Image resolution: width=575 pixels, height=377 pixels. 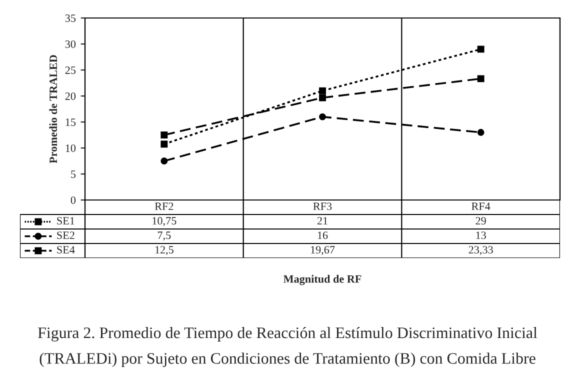 What do you see at coordinates (322, 220) in the screenshot?
I see `data-label: 21` at bounding box center [322, 220].